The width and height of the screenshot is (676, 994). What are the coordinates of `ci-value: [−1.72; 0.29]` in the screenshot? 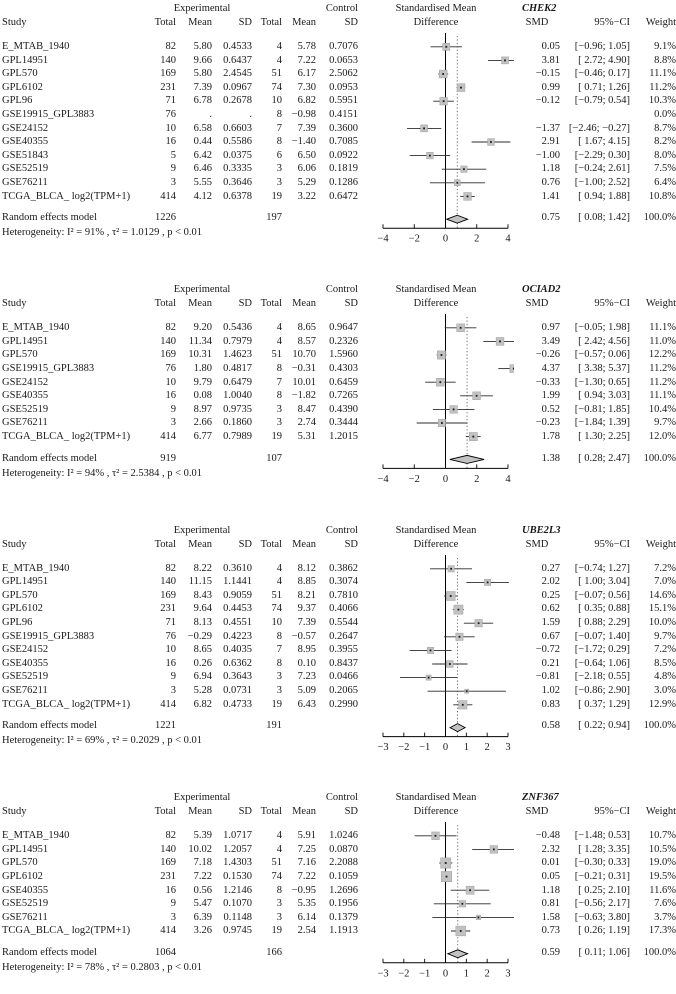 It's located at (602, 650).